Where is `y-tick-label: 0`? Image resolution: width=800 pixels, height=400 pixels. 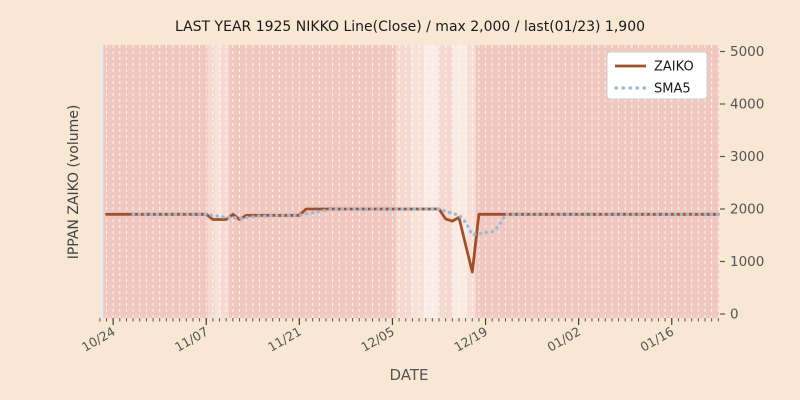 y-tick-label: 0 is located at coordinates (734, 315).